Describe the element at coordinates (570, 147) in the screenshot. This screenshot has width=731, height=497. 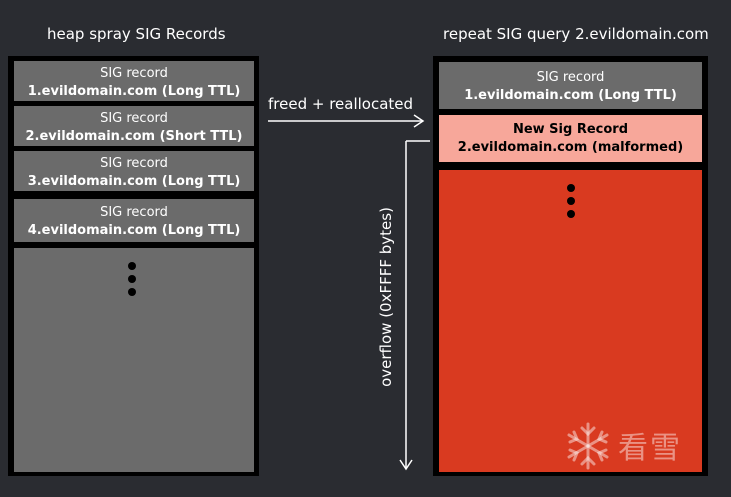
I see `record-domain-label: 2.evildomain.com (malformed)` at that location.